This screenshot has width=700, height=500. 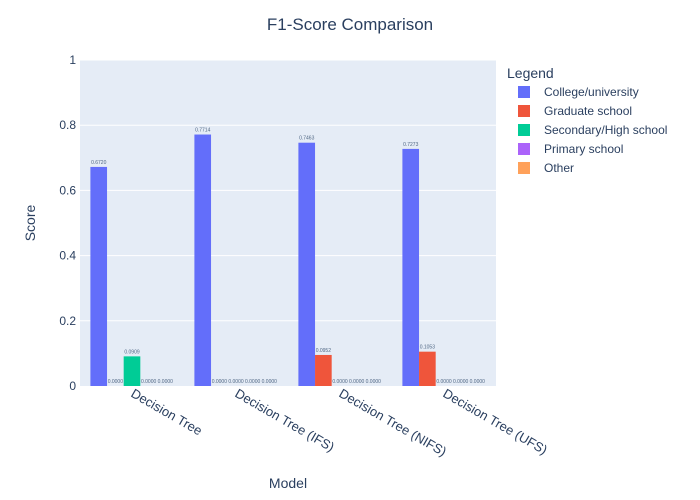 I want to click on legend-item-label: Secondary/High school, so click(x=605, y=130).